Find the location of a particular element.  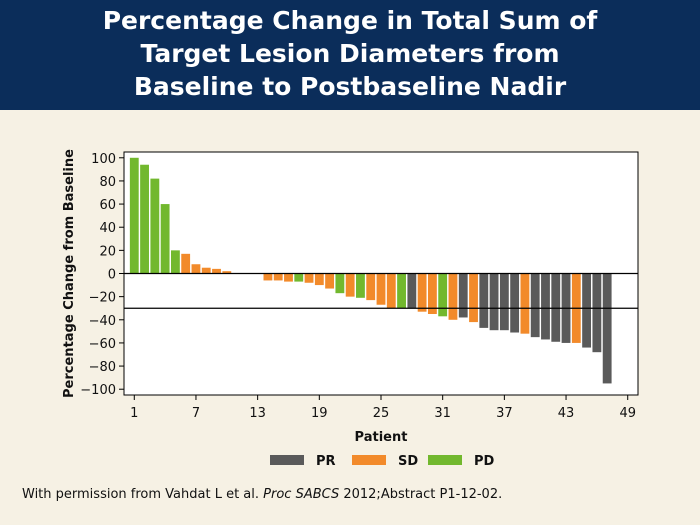

x-tick-label: 25 is located at coordinates (381, 413).